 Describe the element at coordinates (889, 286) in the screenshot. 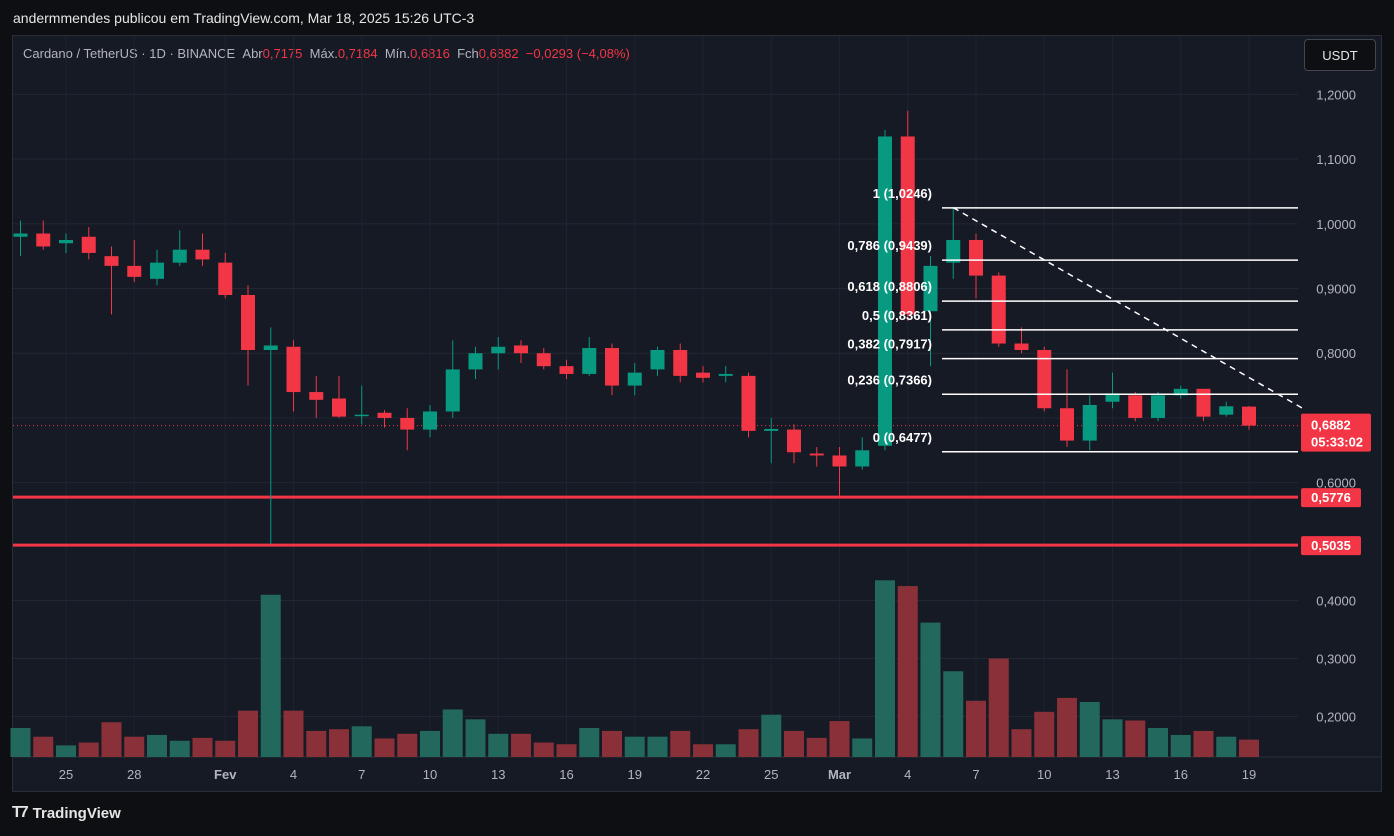

I see `fib-level-label: 0,618 (0,8806)` at that location.